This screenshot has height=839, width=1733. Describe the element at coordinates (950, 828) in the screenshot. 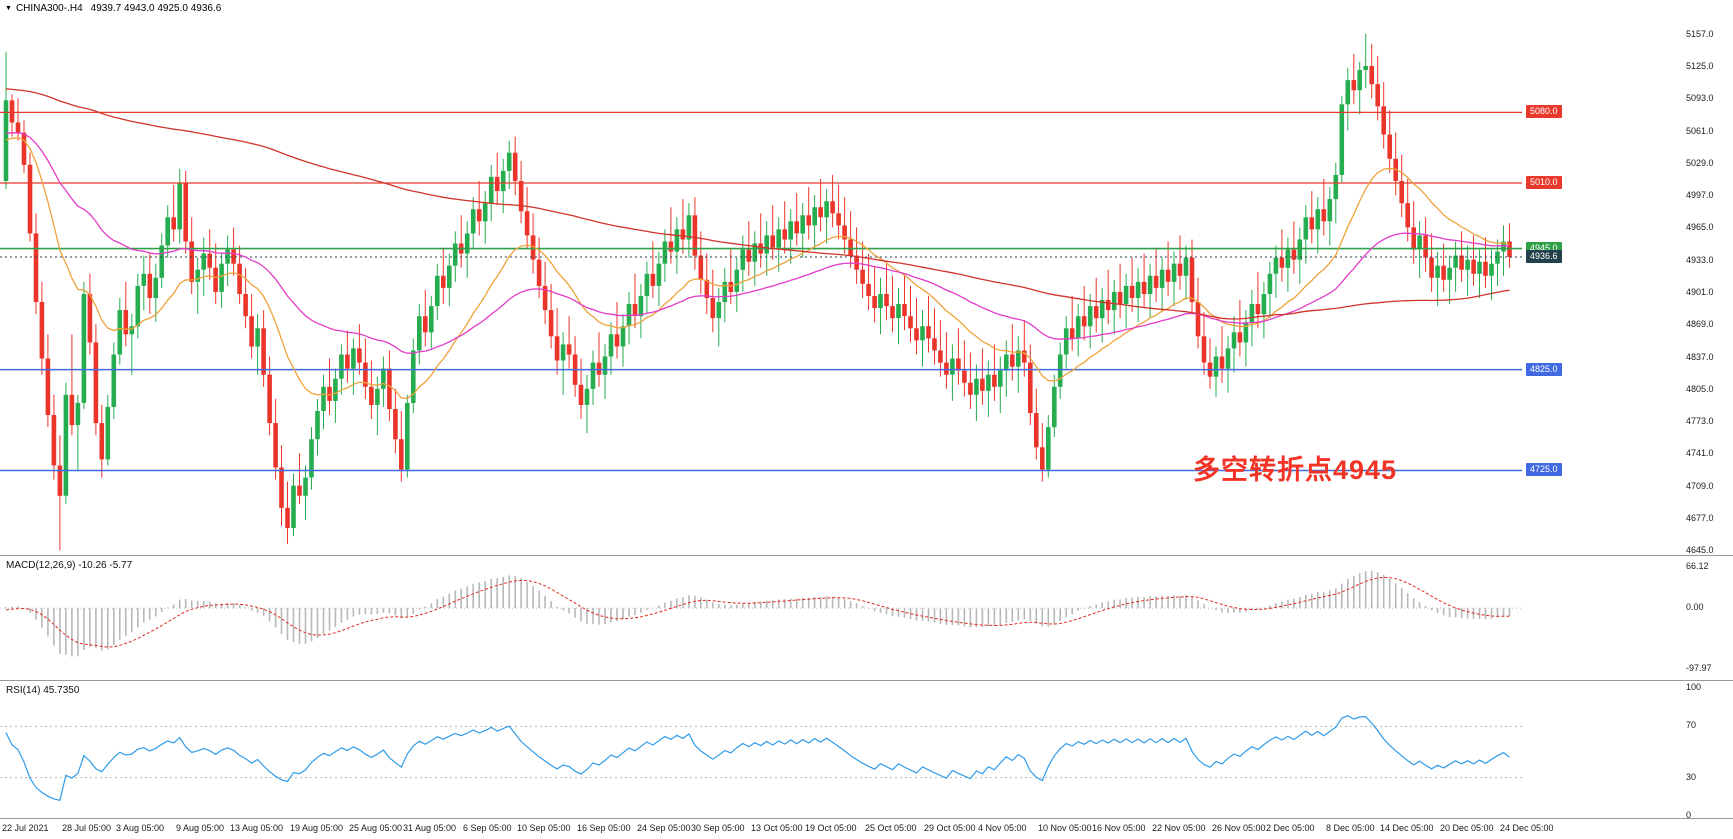

I see `time-tick-label: 29 Oct 05:00` at that location.